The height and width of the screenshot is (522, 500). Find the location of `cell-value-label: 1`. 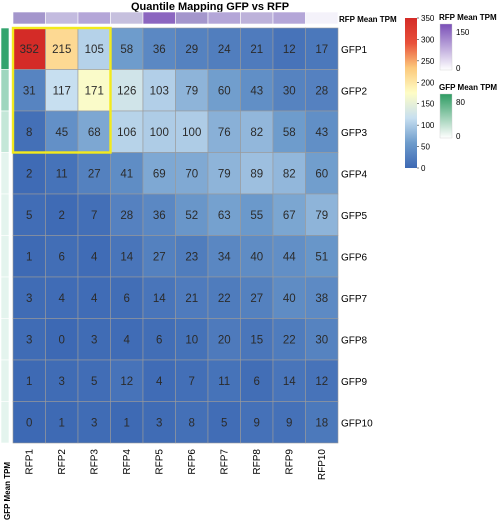

cell-value-label: 1 is located at coordinates (29, 257).